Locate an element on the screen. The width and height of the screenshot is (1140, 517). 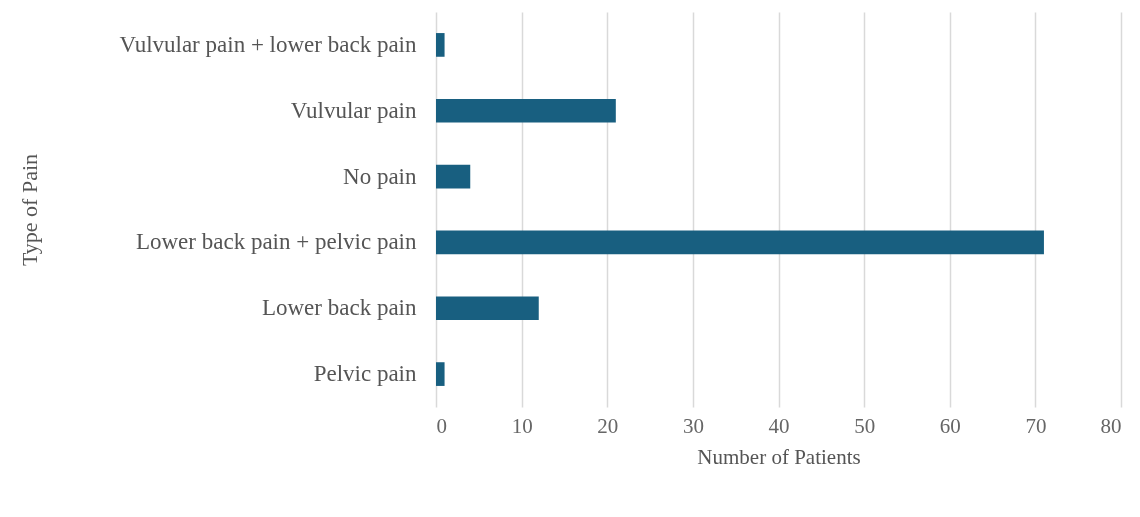
x-tick-label: 40 is located at coordinates (779, 425).